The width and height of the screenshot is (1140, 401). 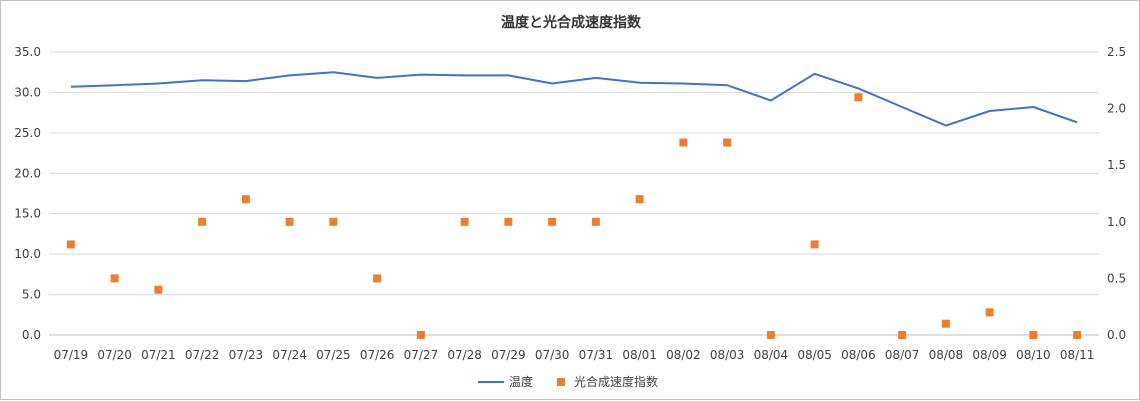 I want to click on chart-title: 温度と光合成速度指数, so click(x=571, y=22).